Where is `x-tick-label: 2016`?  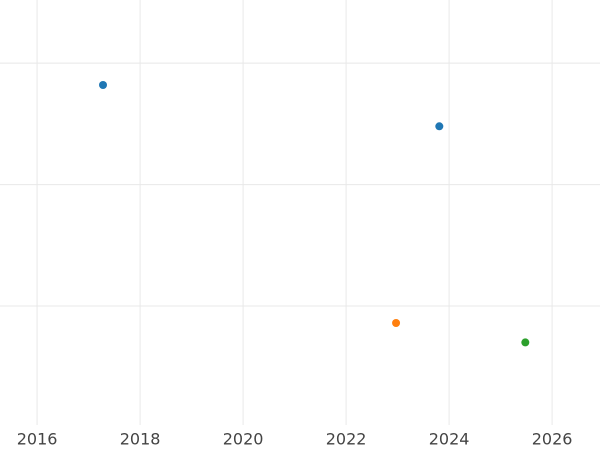 x-tick-label: 2016 is located at coordinates (37, 439).